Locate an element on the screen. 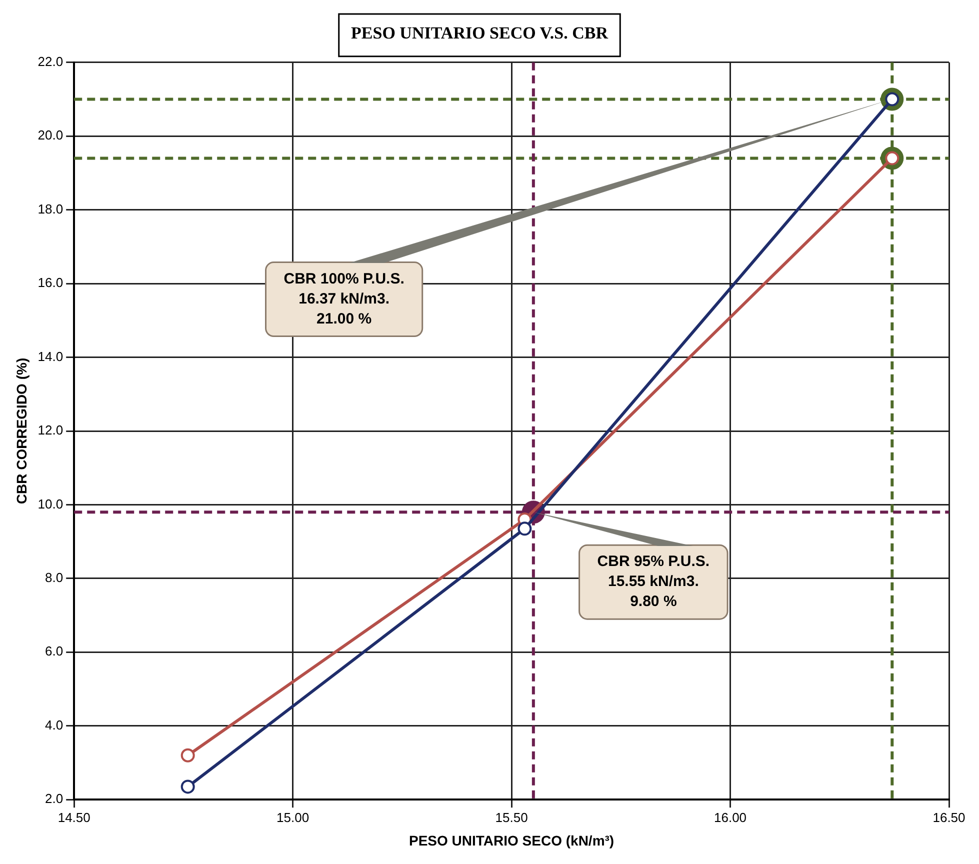  annotation: CBR 100% P.U.S. 16.37 kN/m3. 21.00 % is located at coordinates (344, 299).